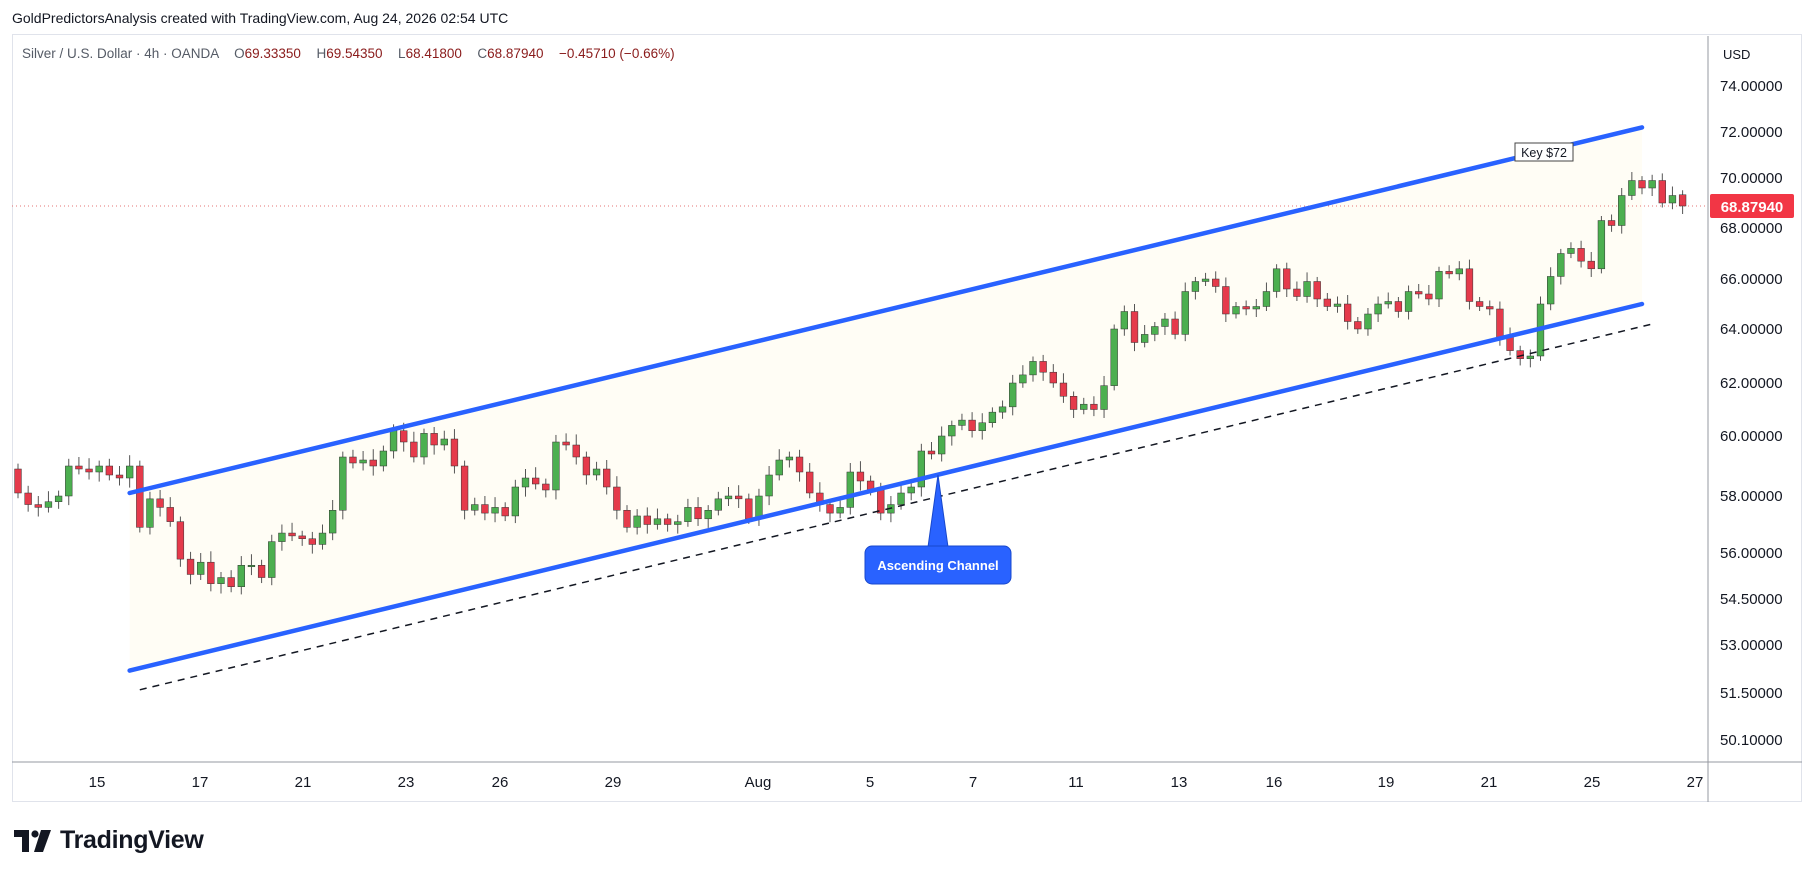  What do you see at coordinates (1544, 152) in the screenshot?
I see `key-level-box` at bounding box center [1544, 152].